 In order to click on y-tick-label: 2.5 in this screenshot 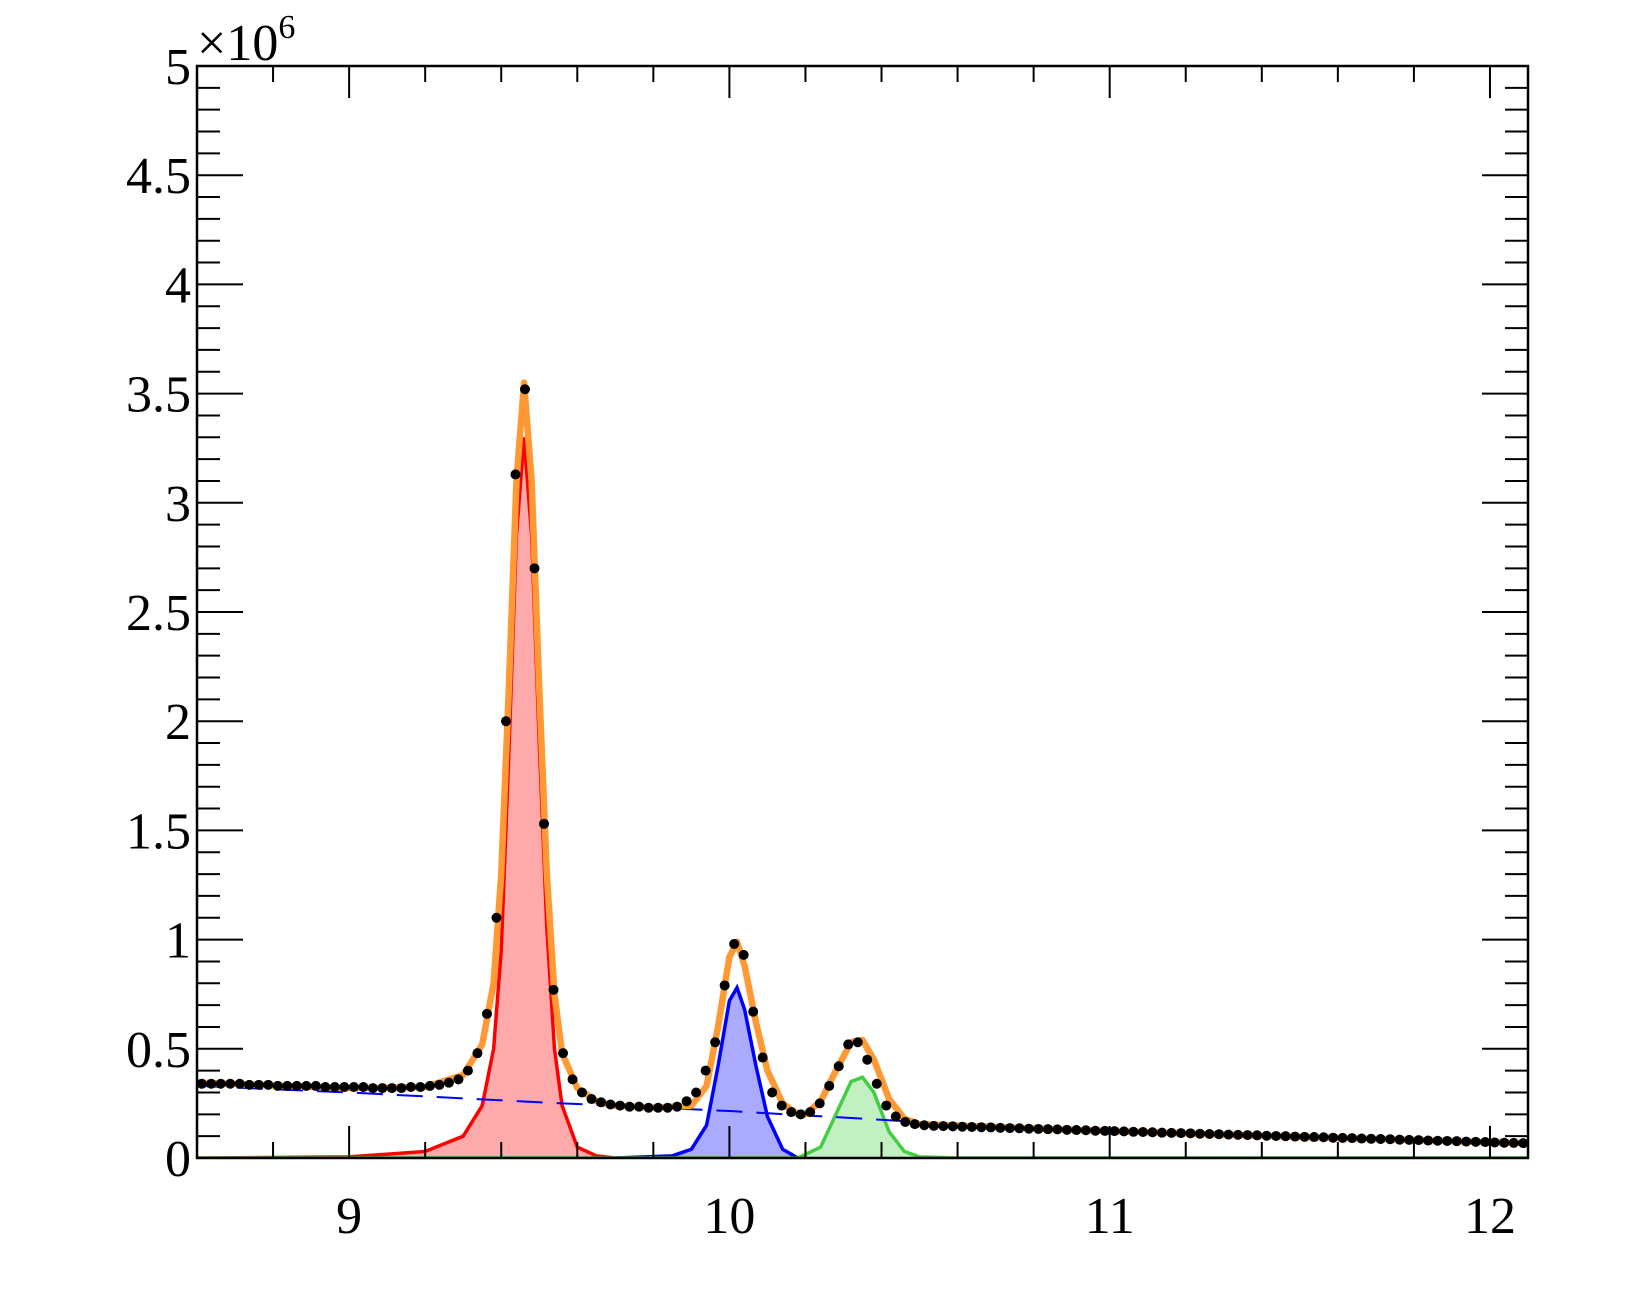, I will do `click(158, 613)`.